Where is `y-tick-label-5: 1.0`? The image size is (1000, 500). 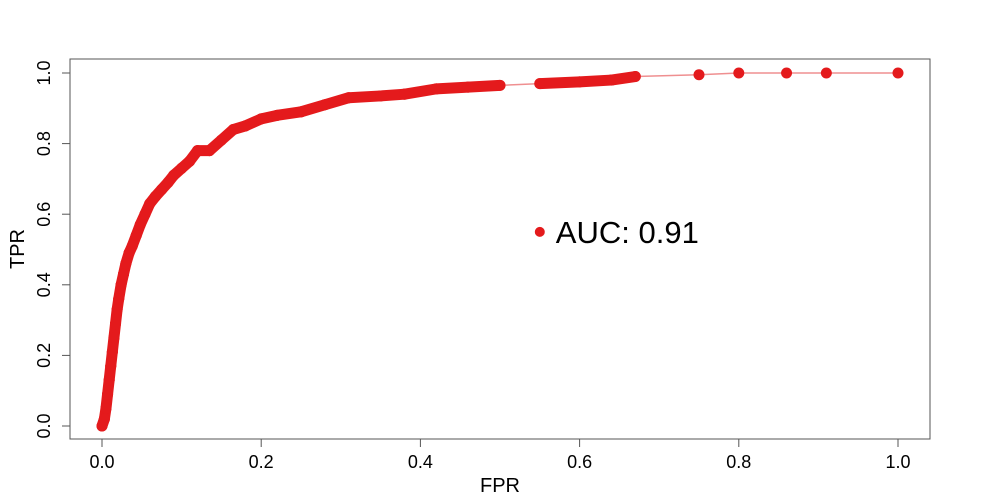
y-tick-label-5: 1.0 is located at coordinates (44, 72).